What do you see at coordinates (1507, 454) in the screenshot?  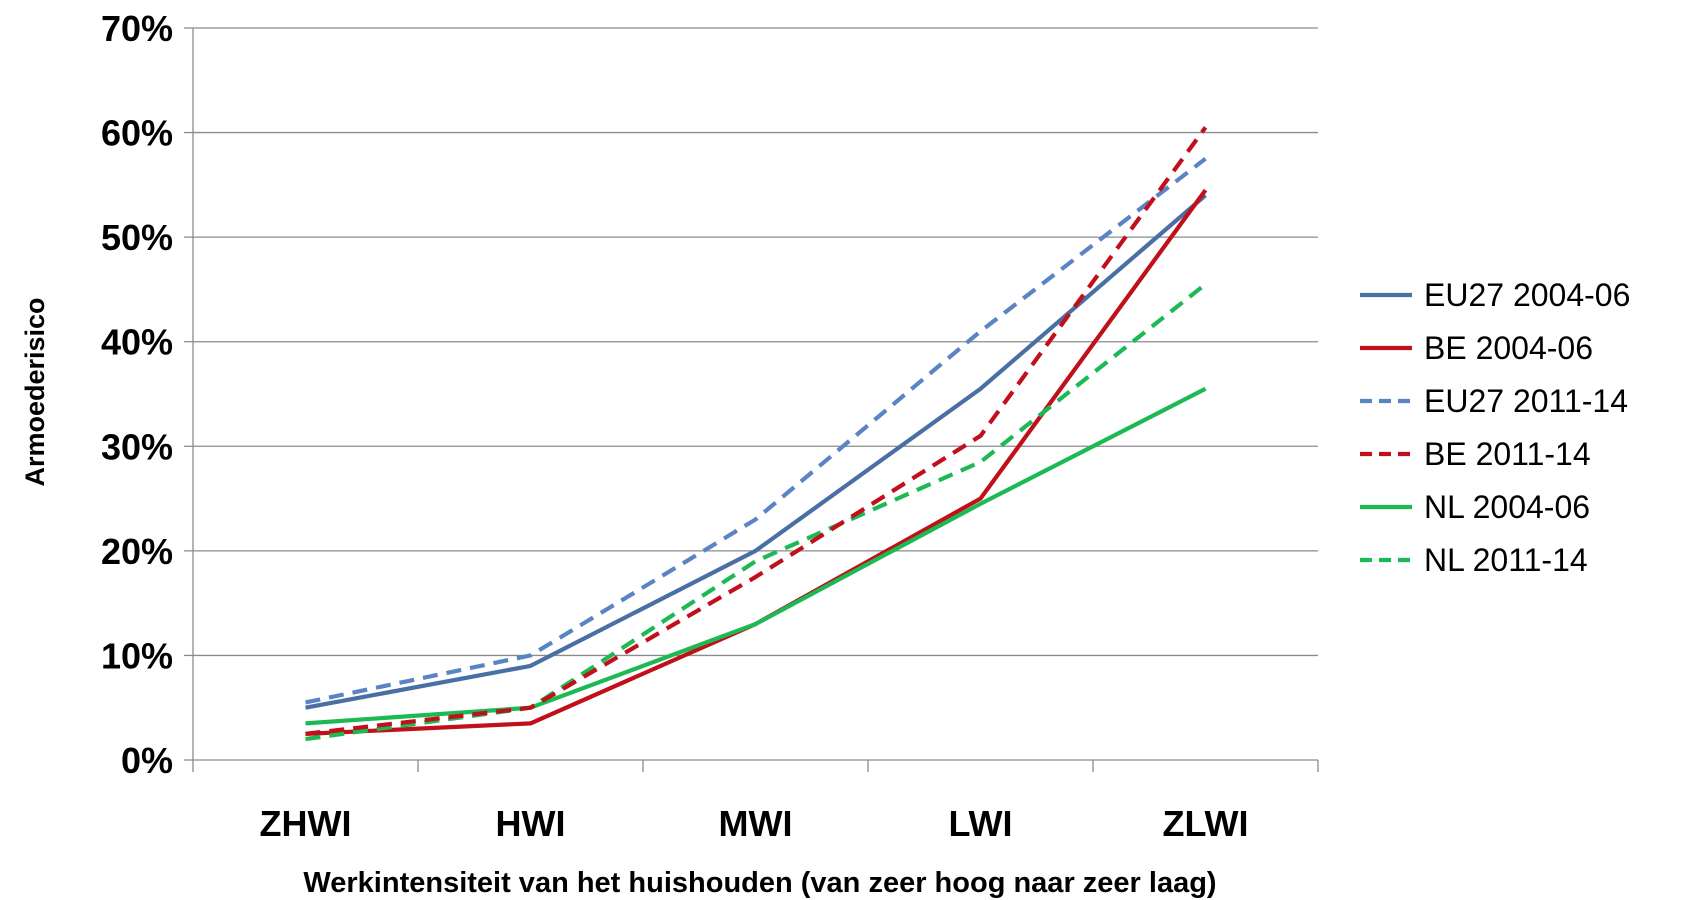 I see `legend-label: BE 2011-14` at bounding box center [1507, 454].